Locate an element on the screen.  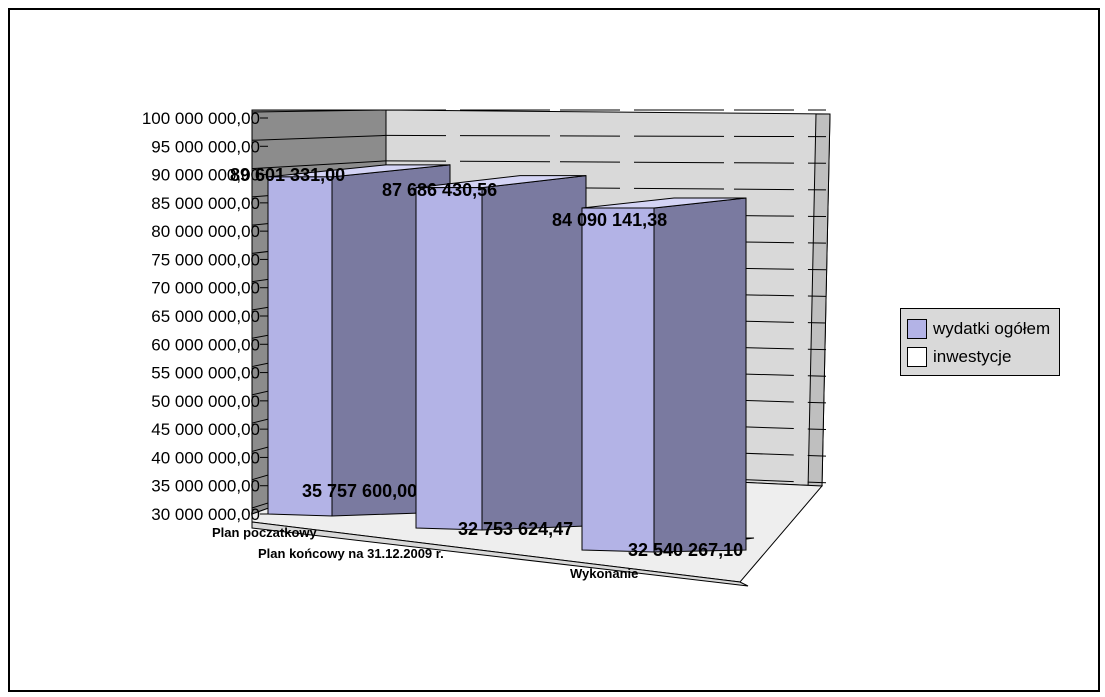
data-label-wydatki: 84 090 141,38 is located at coordinates (609, 220).